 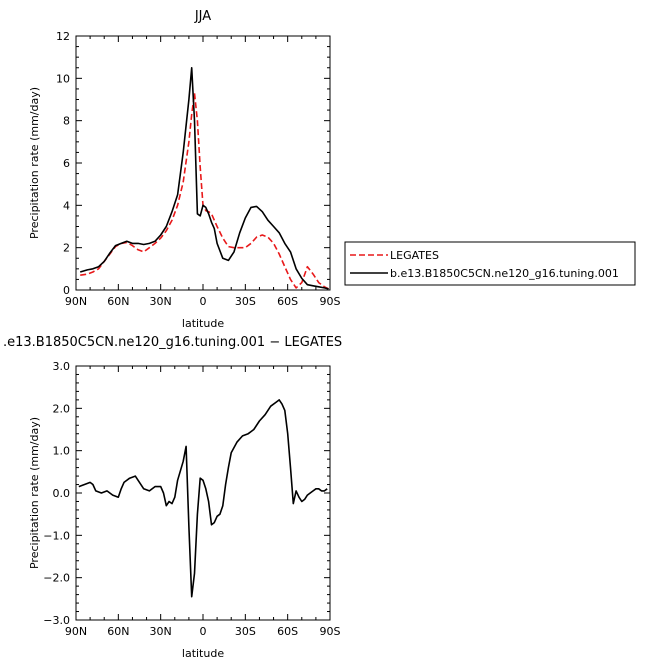 What do you see at coordinates (504, 273) in the screenshot?
I see `legend-label: b.e13.B1850C5CN.ne120_g16.tuning.001` at bounding box center [504, 273].